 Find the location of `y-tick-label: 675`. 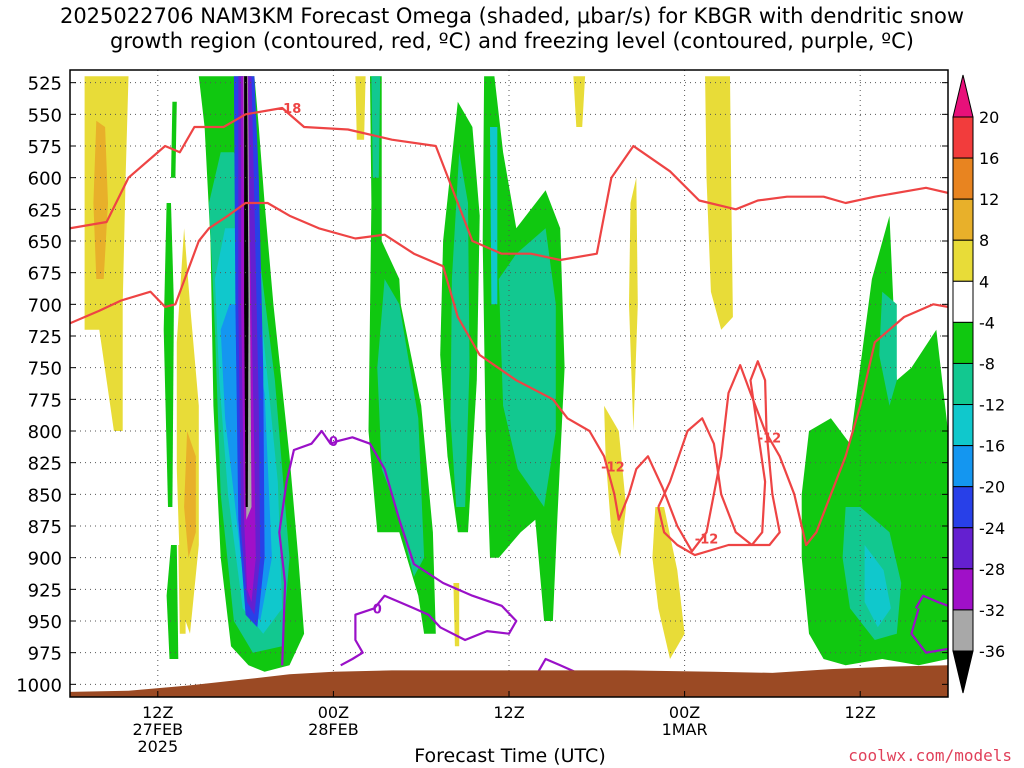

y-tick-label: 675 is located at coordinates (45, 274).